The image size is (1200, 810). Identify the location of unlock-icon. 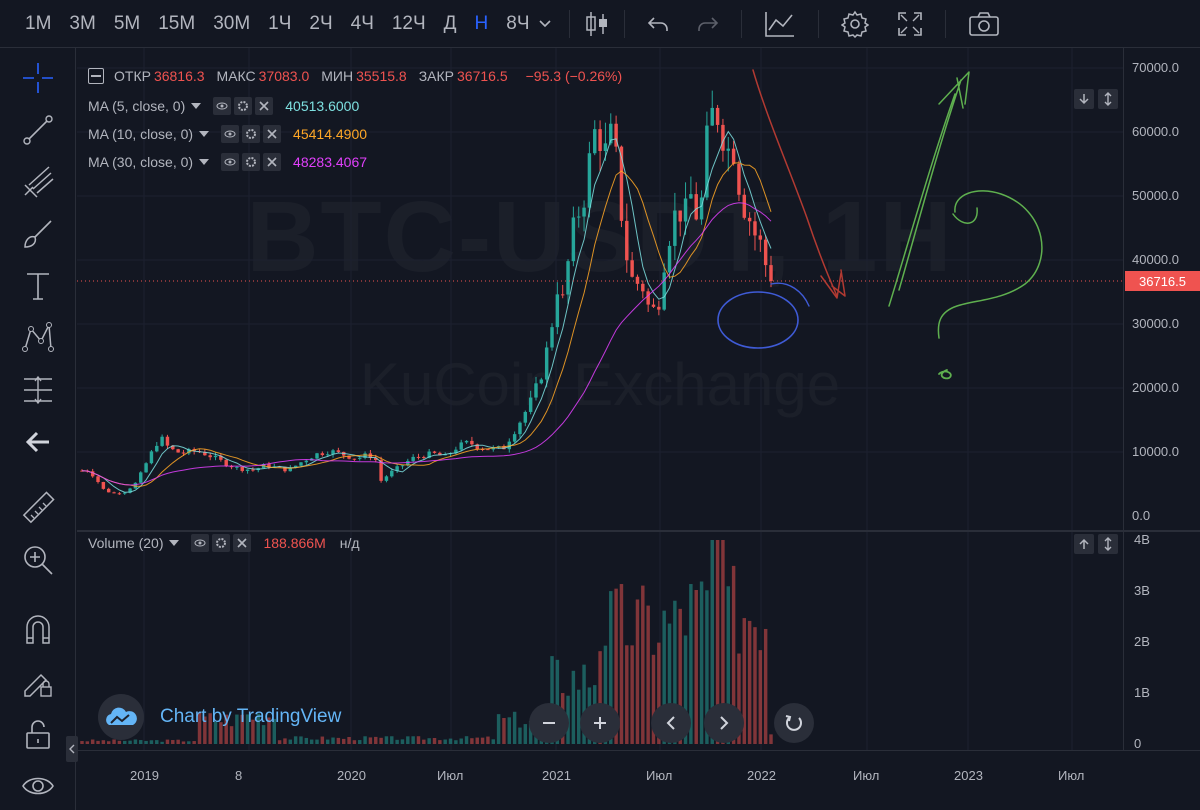
(38, 734).